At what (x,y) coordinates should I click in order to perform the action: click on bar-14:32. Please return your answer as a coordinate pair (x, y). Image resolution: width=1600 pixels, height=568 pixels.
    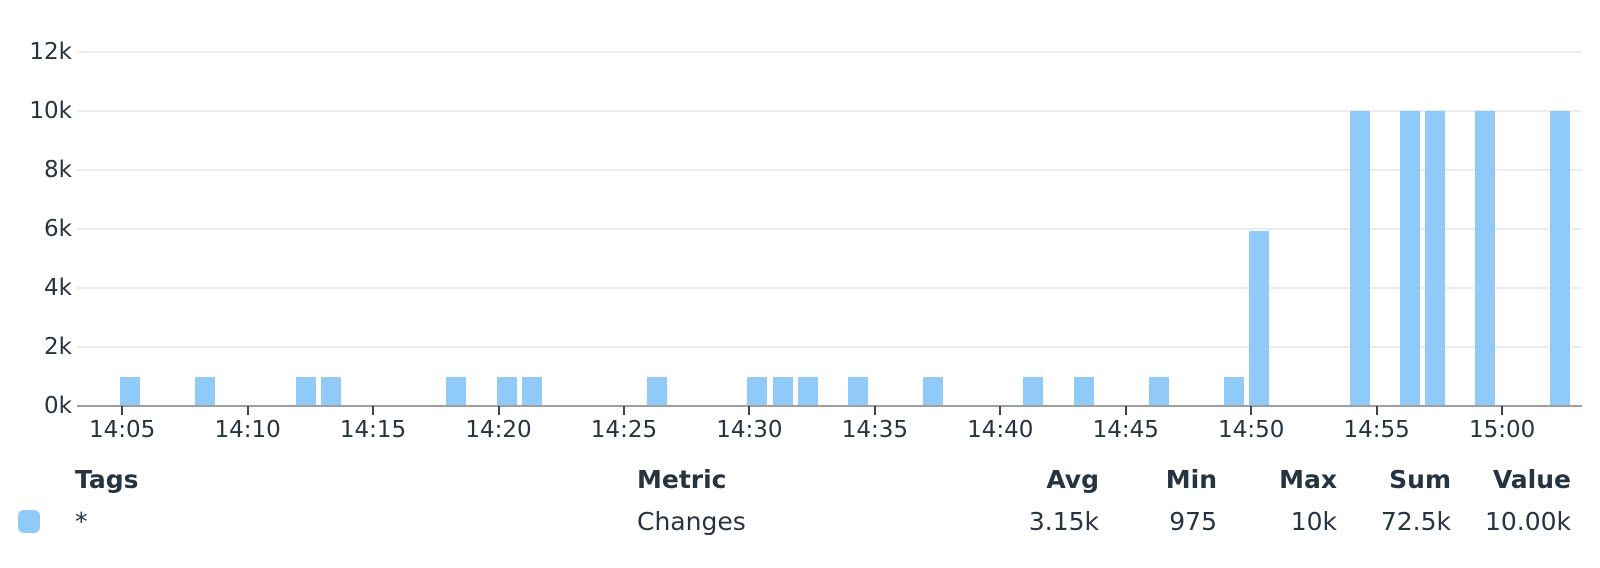
    Looking at the image, I should click on (807, 391).